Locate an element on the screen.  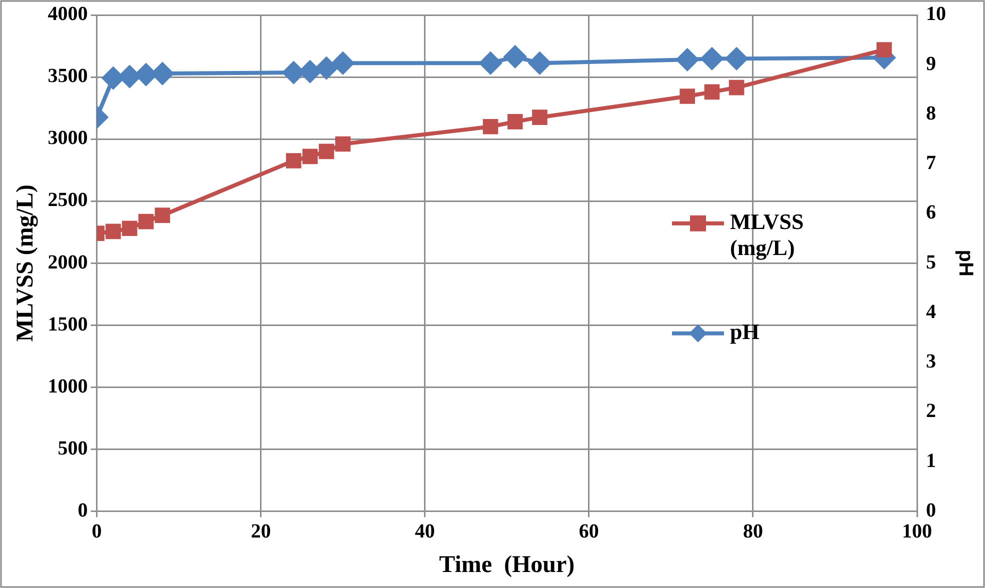
y2-tick-label: 7 is located at coordinates (931, 163).